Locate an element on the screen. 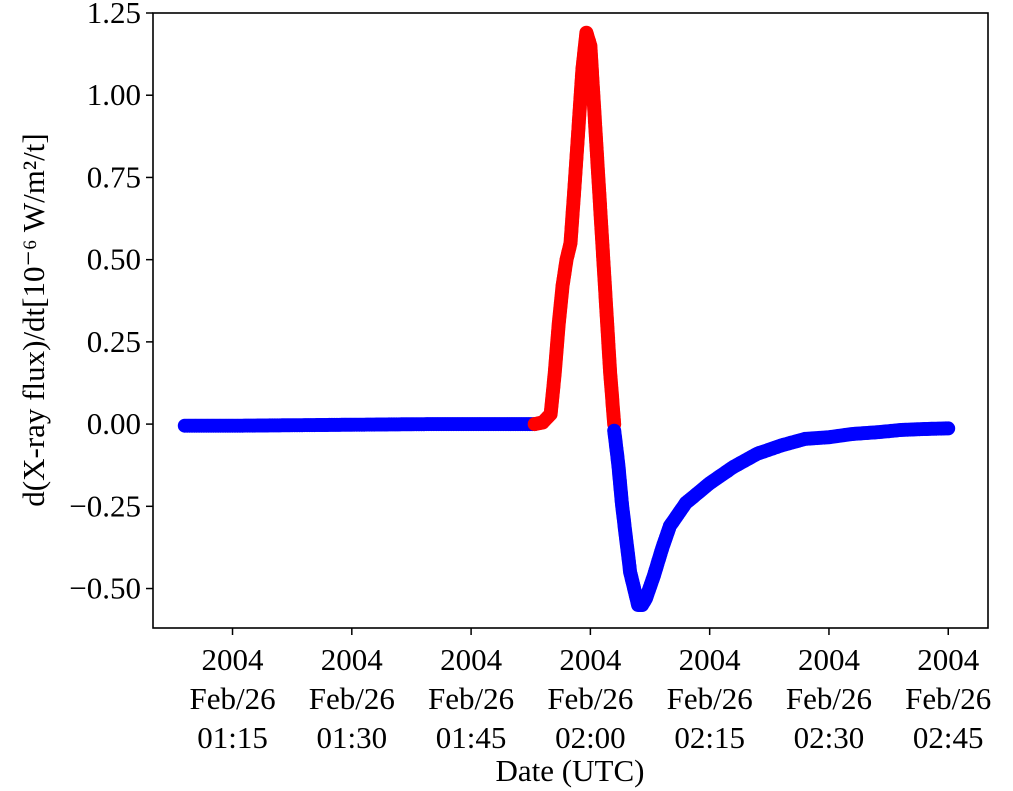  x-tick-label-time: 02:00 is located at coordinates (590, 737).